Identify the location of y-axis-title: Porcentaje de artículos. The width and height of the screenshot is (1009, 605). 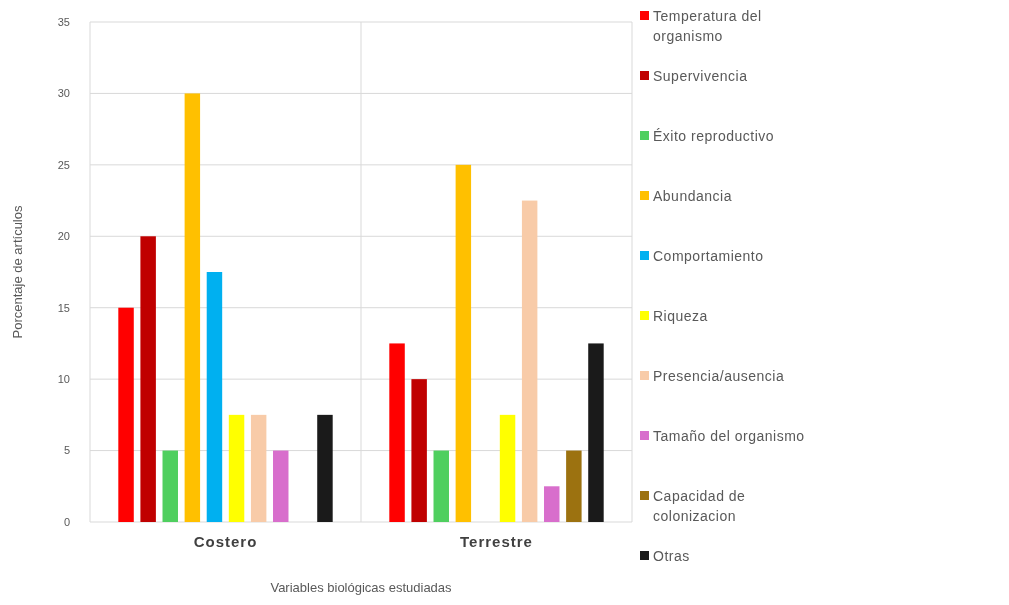
(17, 272).